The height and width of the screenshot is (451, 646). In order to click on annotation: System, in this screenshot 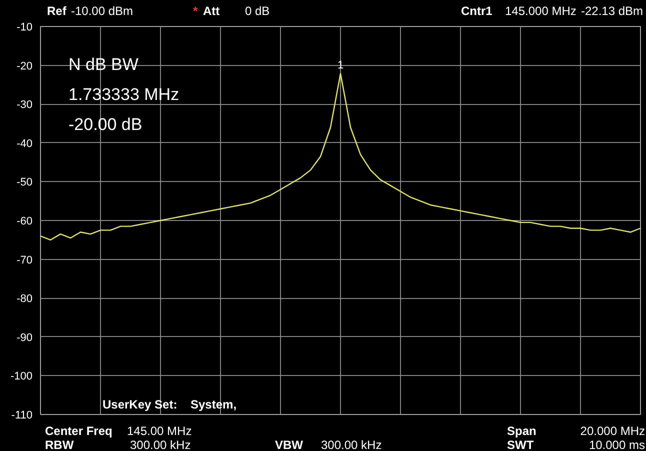, I will do `click(213, 405)`.